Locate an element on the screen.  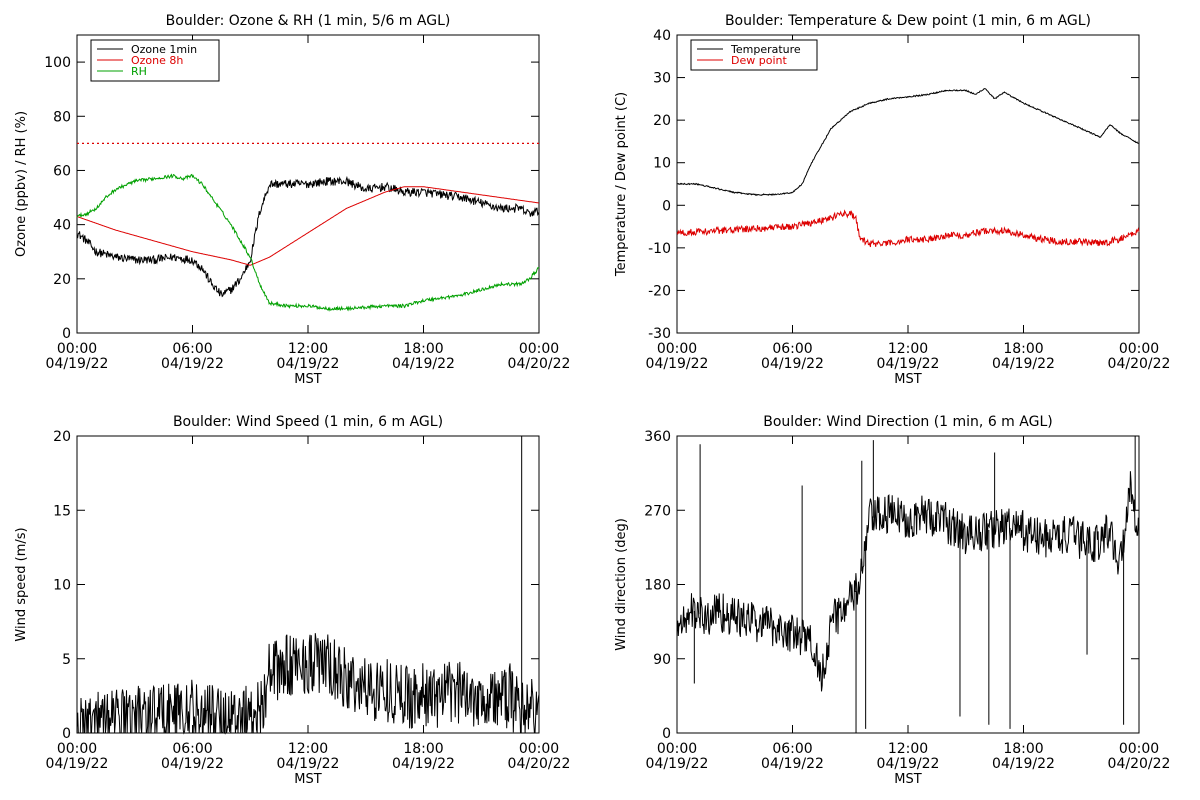
legend-label: Ozone 8h is located at coordinates (157, 60).